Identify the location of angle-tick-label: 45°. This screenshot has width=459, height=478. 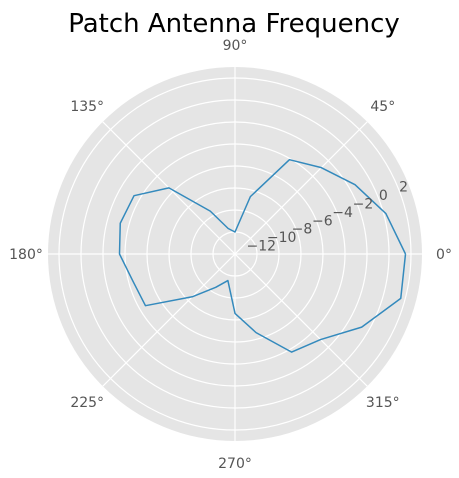
(382, 107).